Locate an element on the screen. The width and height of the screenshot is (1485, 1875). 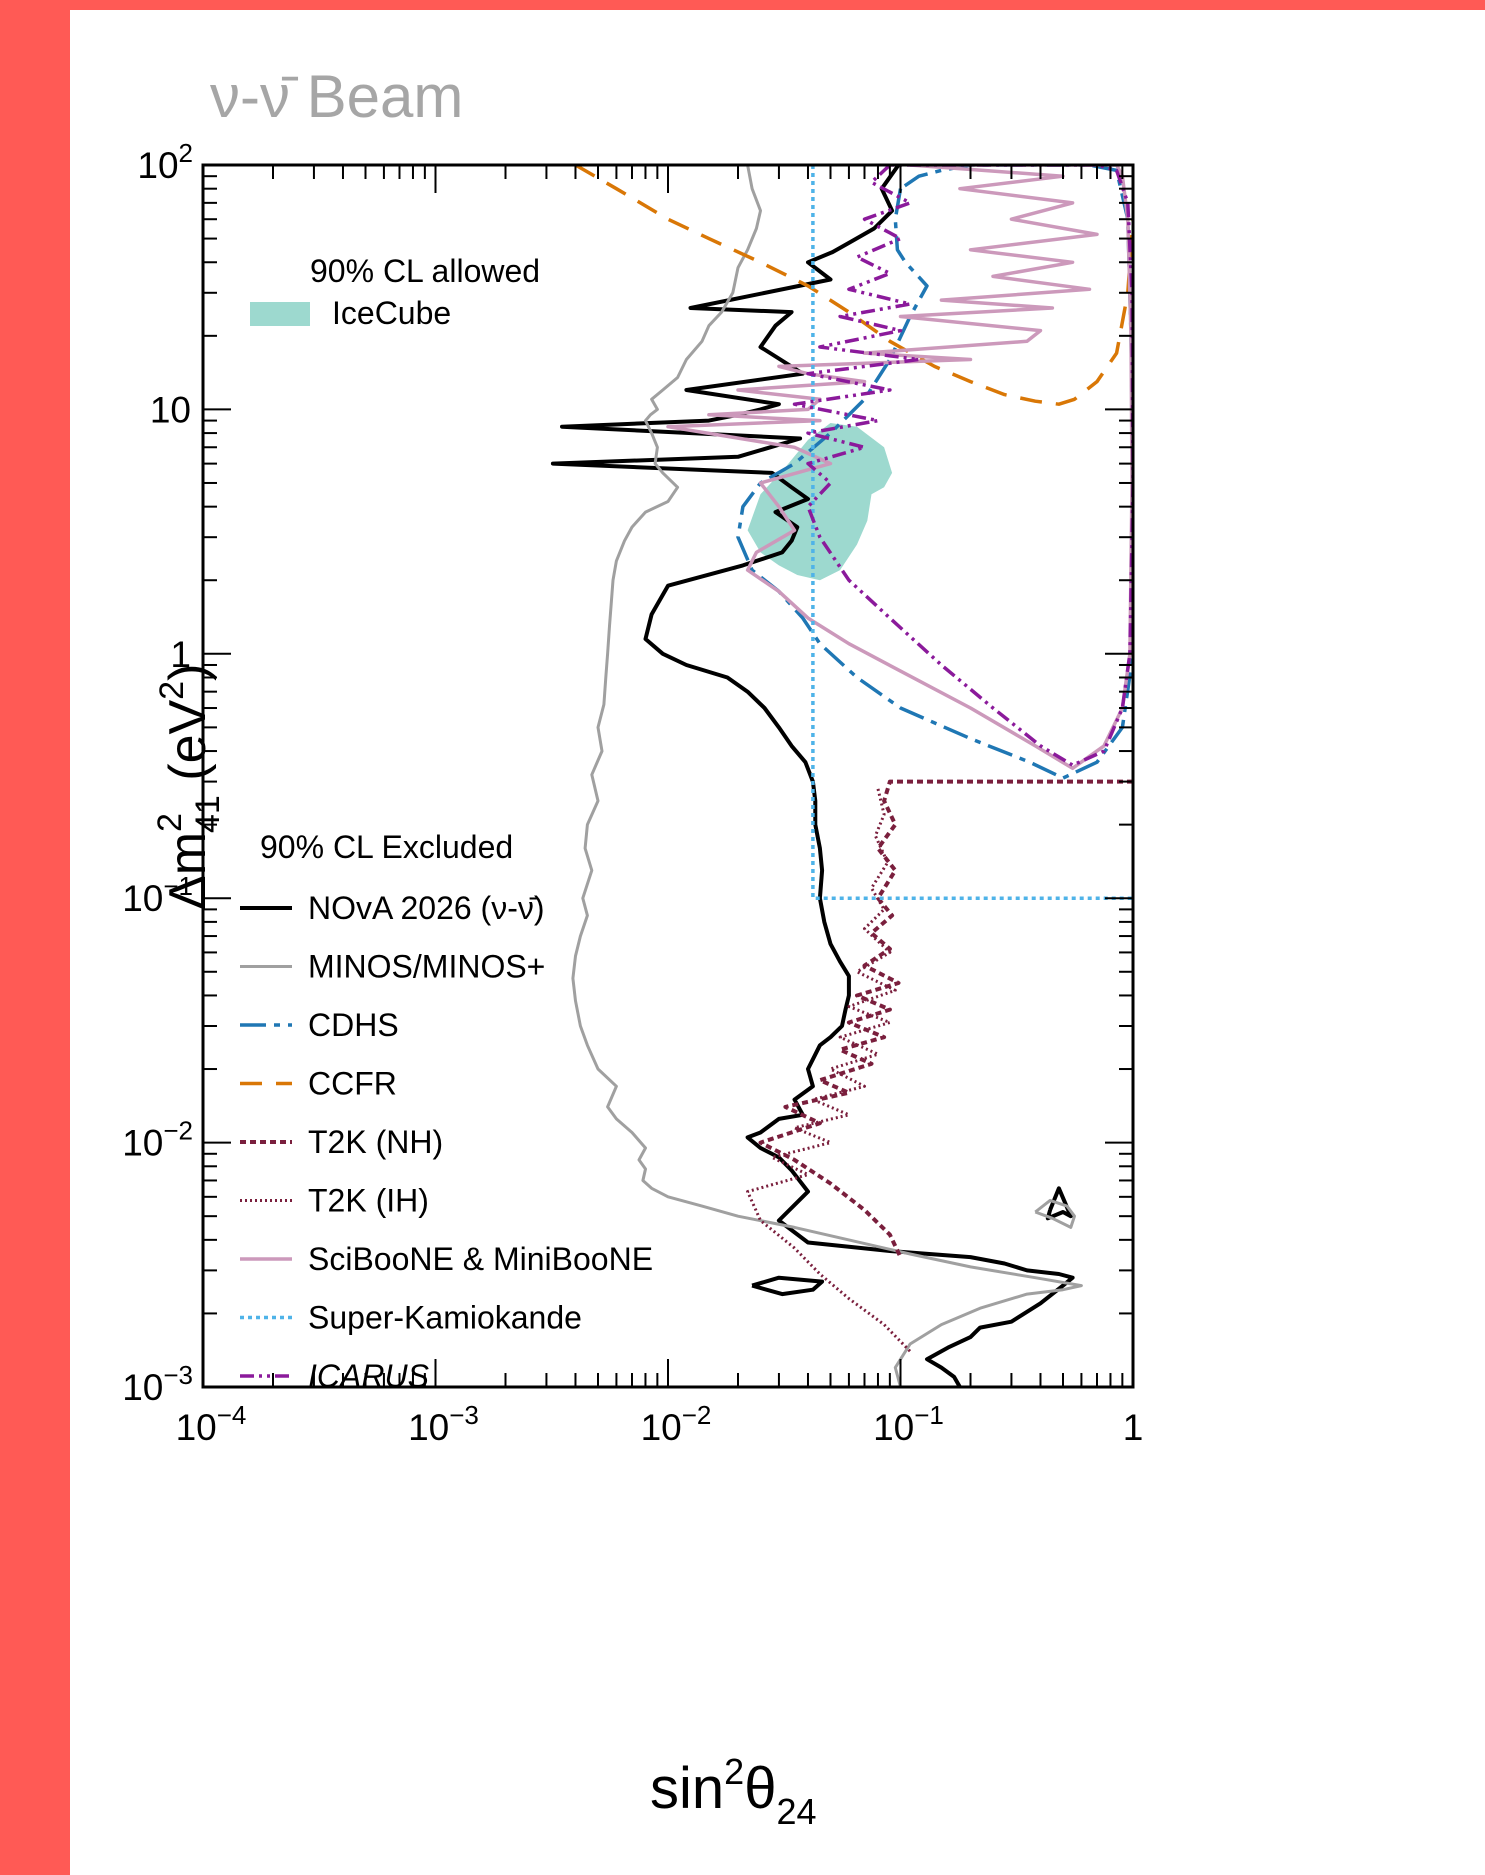
legend-label-super-kamiokande: Super-Kamiokande is located at coordinates (445, 1318).